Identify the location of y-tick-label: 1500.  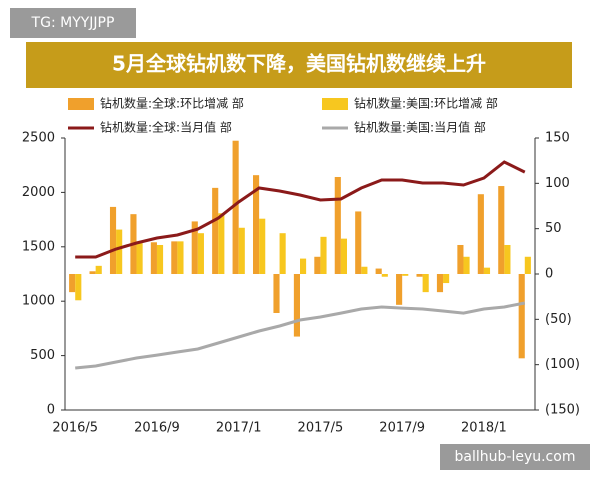
(38, 246).